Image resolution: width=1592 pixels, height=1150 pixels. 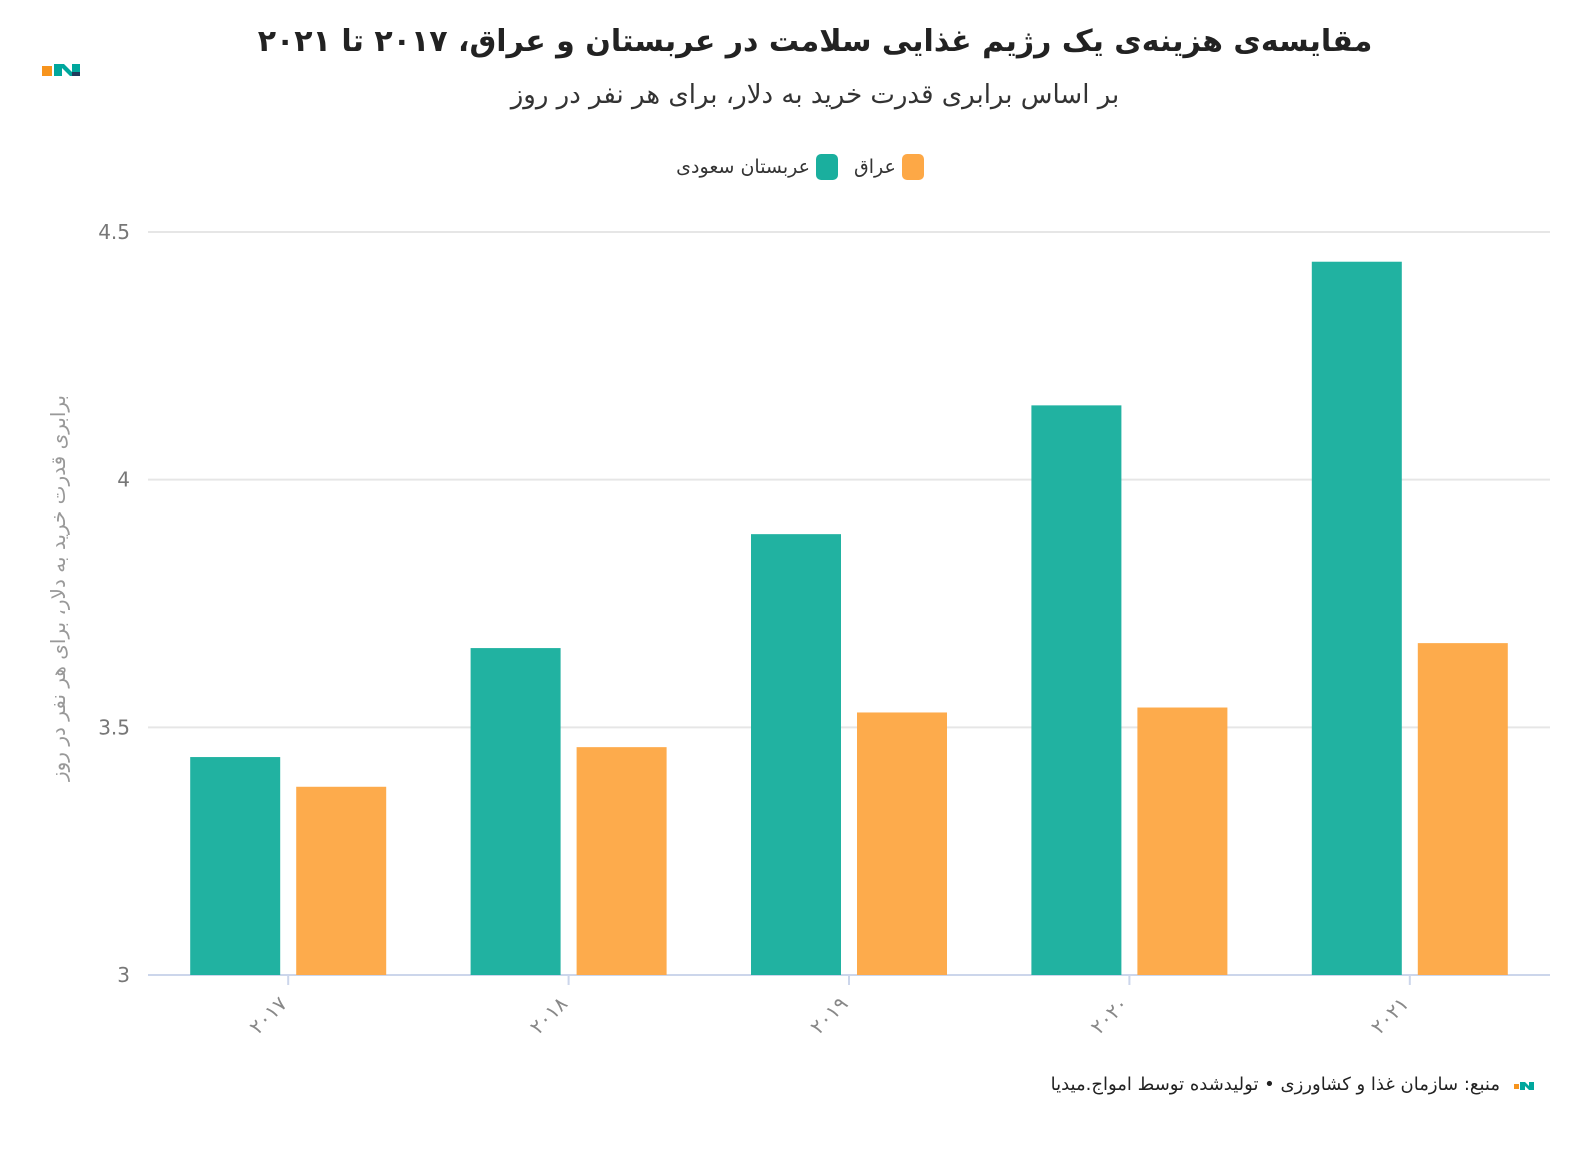 I want to click on x-tick-label: ۲۰۲۱, so click(x=1389, y=1015).